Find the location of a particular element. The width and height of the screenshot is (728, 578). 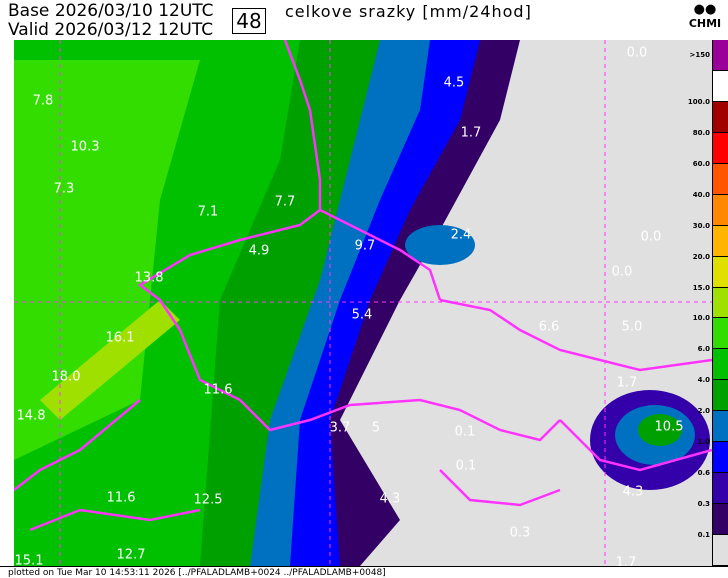

map-value-label: 7.7 is located at coordinates (285, 202).